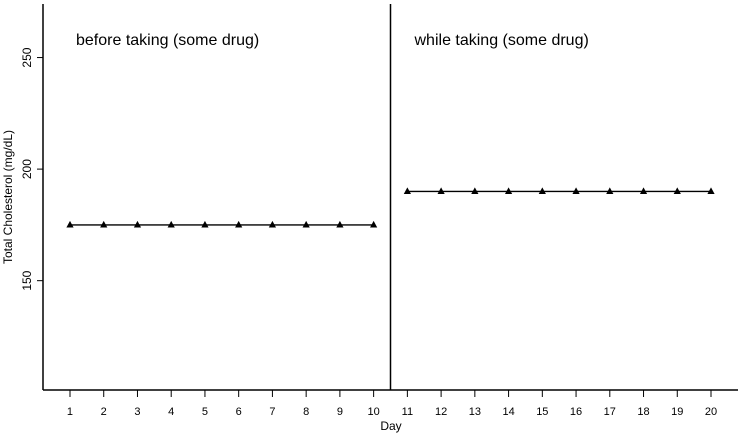 The image size is (742, 434). What do you see at coordinates (441, 412) in the screenshot?
I see `x-tick-label: 12` at bounding box center [441, 412].